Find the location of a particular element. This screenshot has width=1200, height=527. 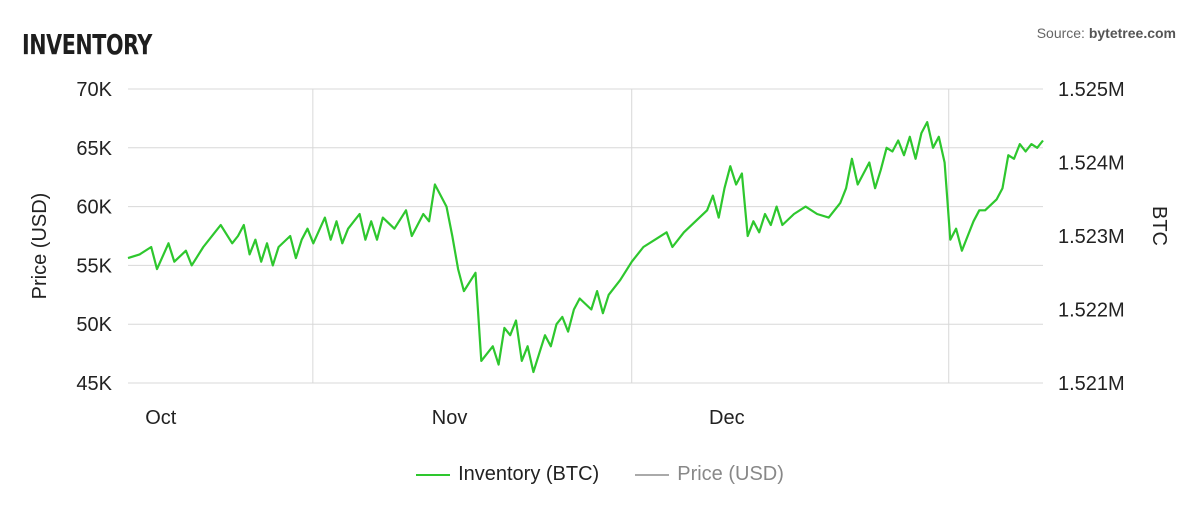

y-right-tick-label: 1.522M is located at coordinates (1091, 311).